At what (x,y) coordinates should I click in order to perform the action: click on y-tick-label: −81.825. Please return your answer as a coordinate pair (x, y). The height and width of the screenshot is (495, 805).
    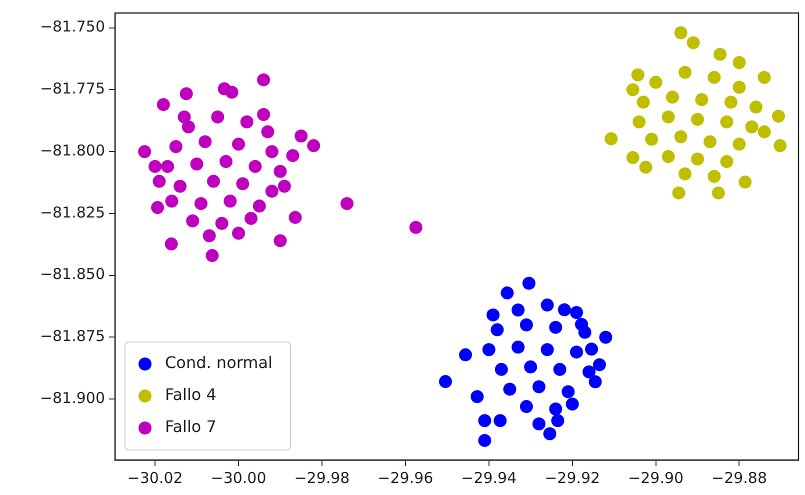
    Looking at the image, I should click on (72, 212).